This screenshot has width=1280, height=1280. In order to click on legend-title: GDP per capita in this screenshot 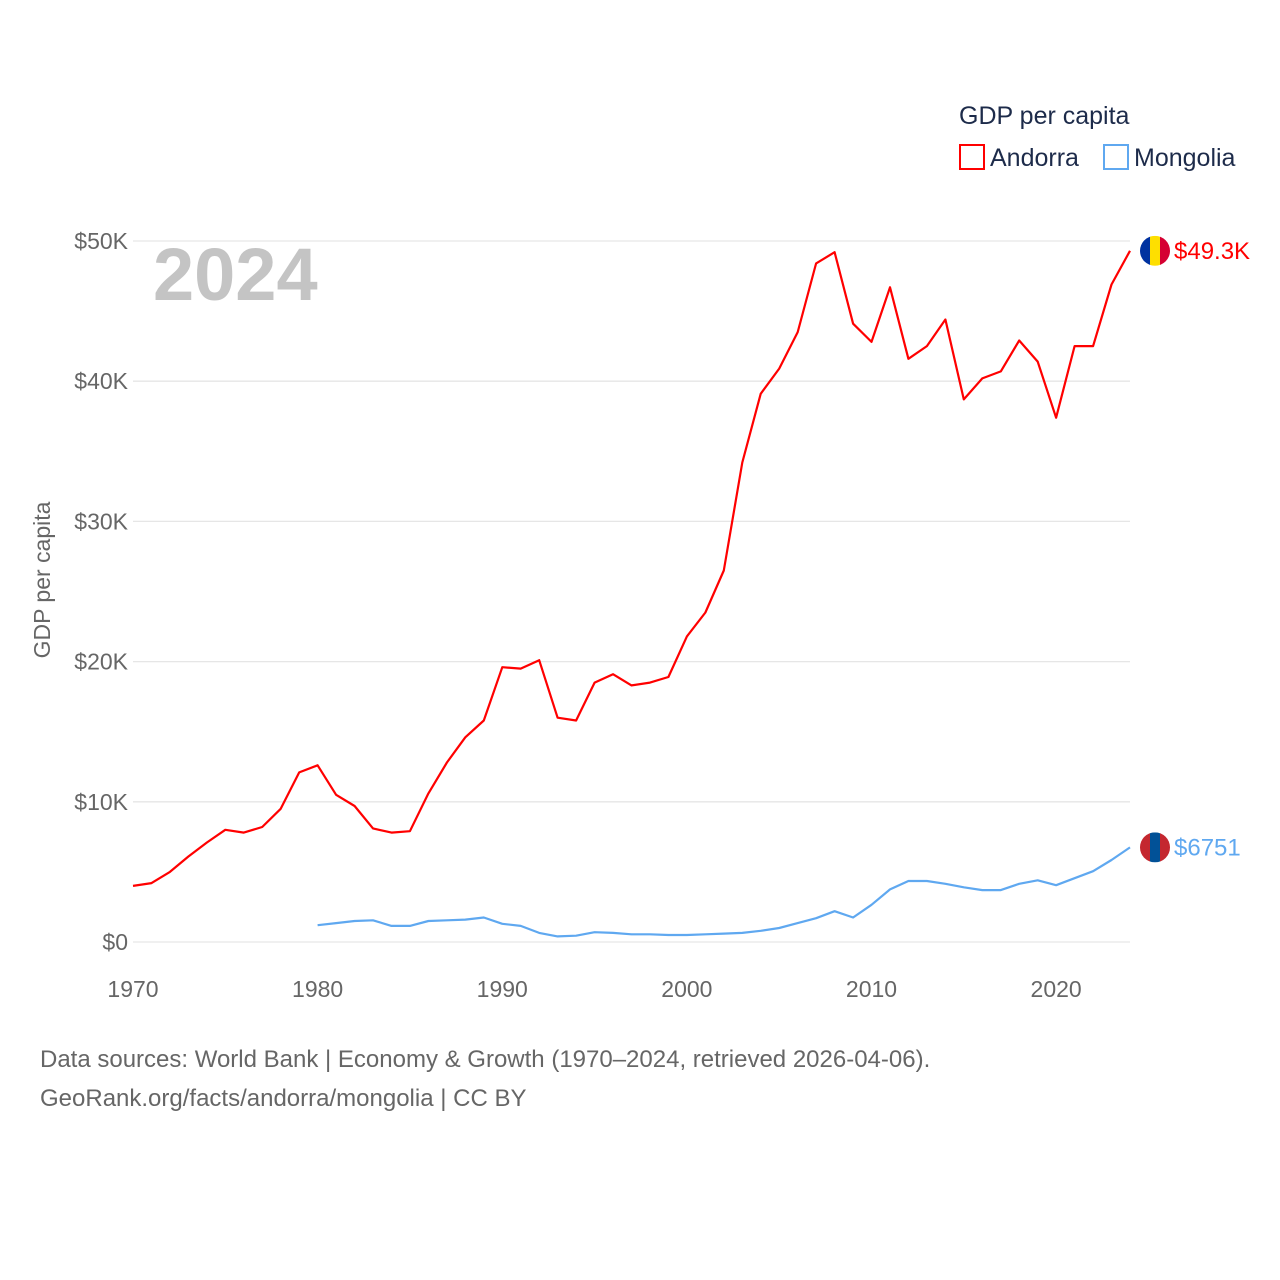, I will do `click(1044, 116)`.